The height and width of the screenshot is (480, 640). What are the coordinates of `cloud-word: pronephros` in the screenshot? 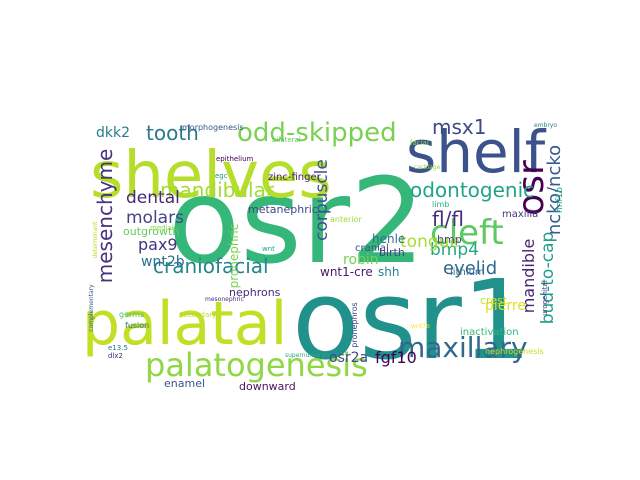 It's located at (354, 324).